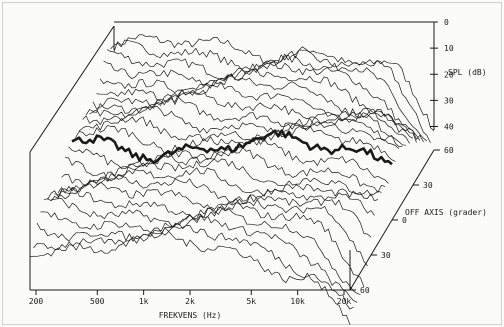 The image size is (504, 327). I want to click on x-tick-label: 1k, so click(144, 301).